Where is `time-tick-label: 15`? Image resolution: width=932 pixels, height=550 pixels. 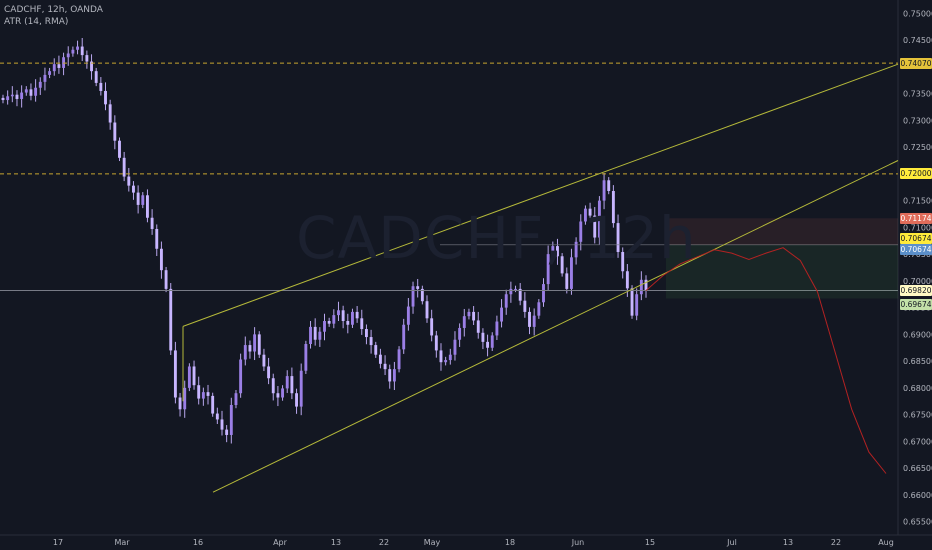
time-tick-label: 15 is located at coordinates (650, 542).